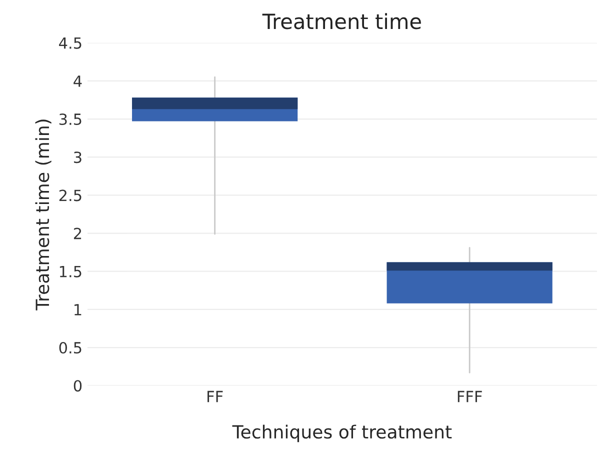  What do you see at coordinates (70, 119) in the screenshot?
I see `y-tick-label: 3.5` at bounding box center [70, 119].